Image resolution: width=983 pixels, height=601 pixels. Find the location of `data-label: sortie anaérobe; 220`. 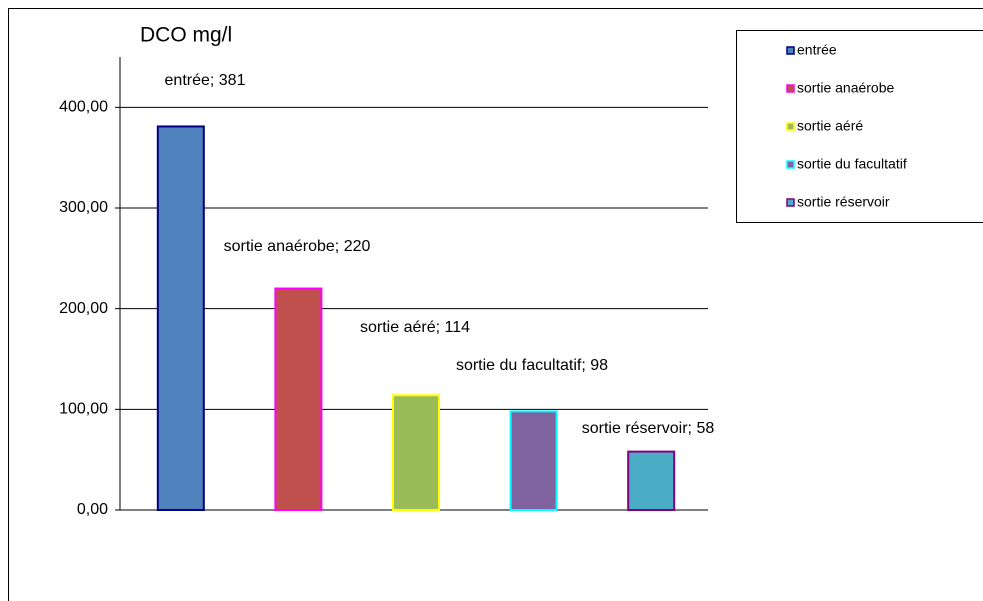

data-label: sortie anaérobe; 220 is located at coordinates (297, 246).